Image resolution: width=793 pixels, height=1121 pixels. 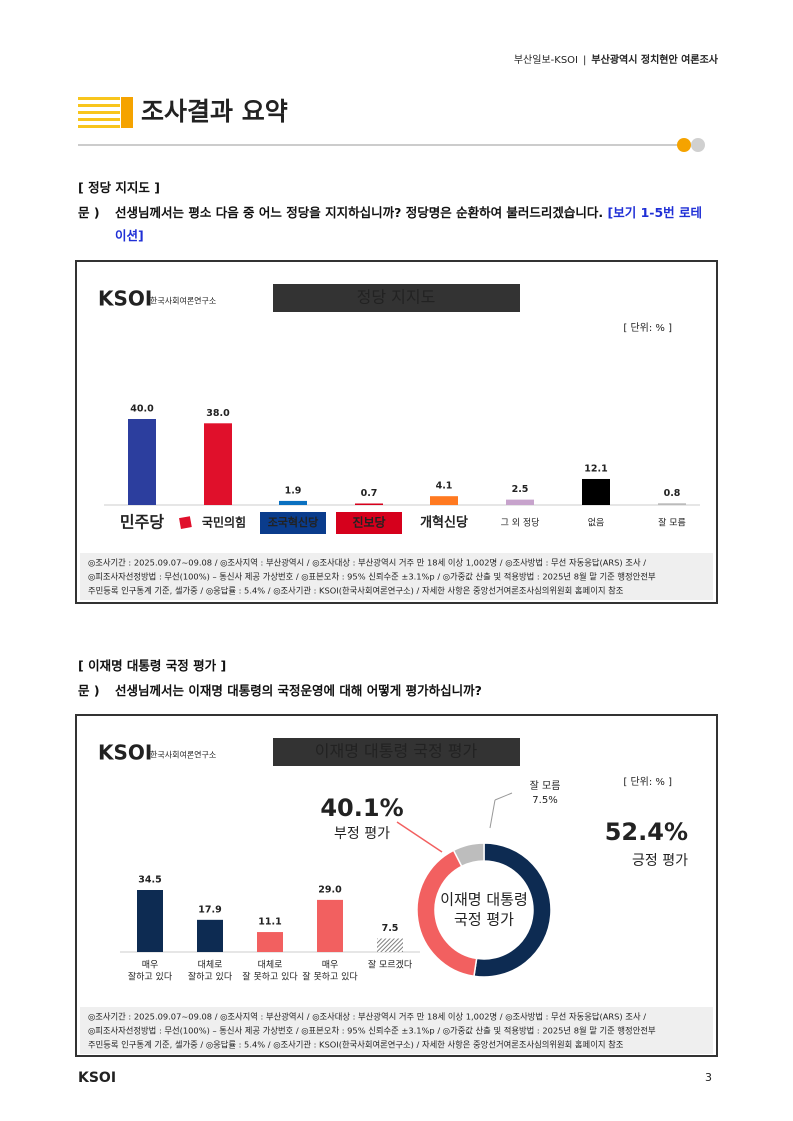 I want to click on value-label: 7.5, so click(x=390, y=928).